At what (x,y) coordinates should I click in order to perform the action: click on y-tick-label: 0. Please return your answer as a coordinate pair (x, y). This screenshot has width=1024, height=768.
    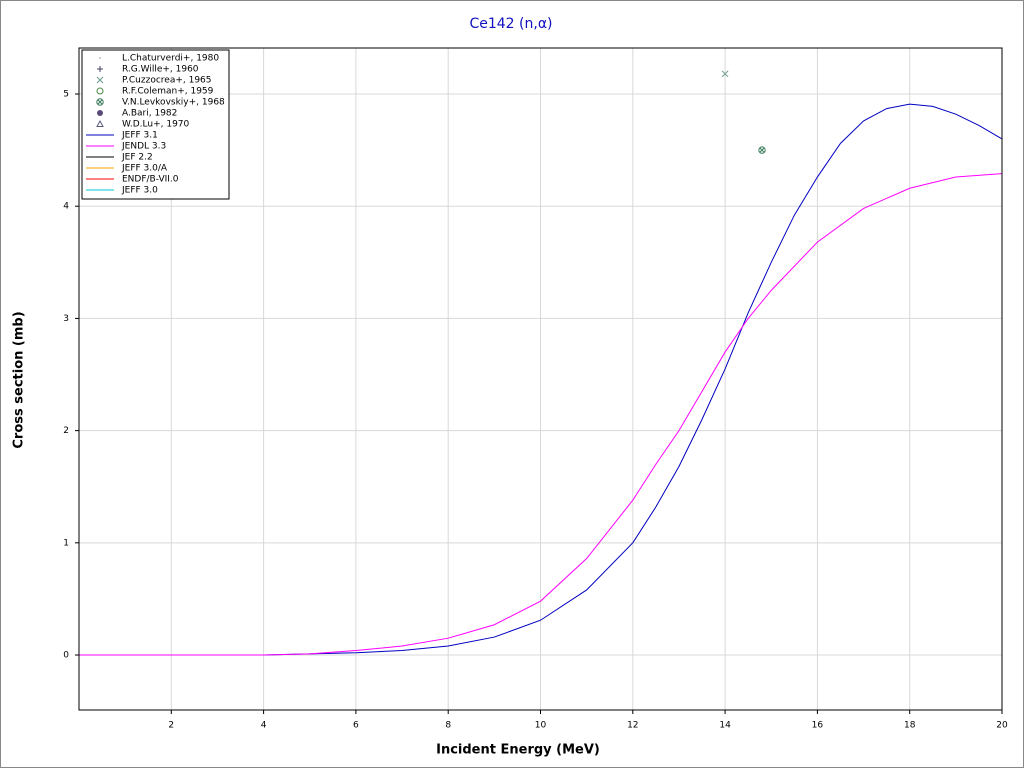
    Looking at the image, I should click on (66, 656).